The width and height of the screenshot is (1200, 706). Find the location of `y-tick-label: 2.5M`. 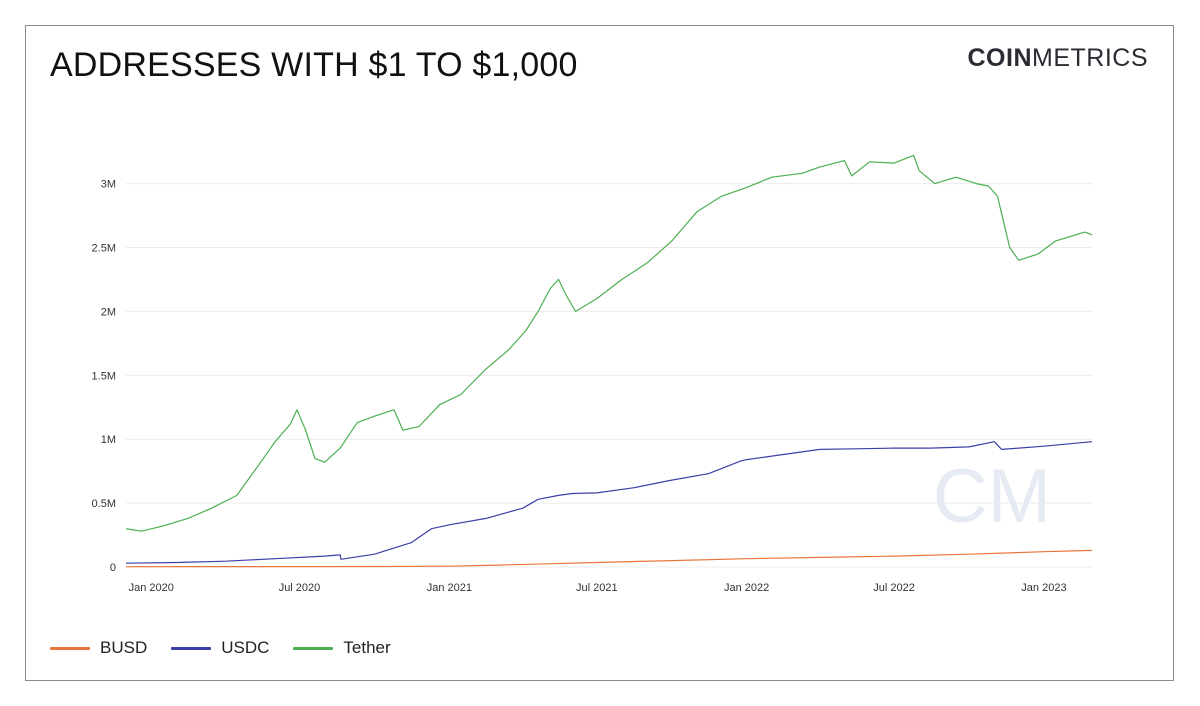

y-tick-label: 2.5M is located at coordinates (104, 248).